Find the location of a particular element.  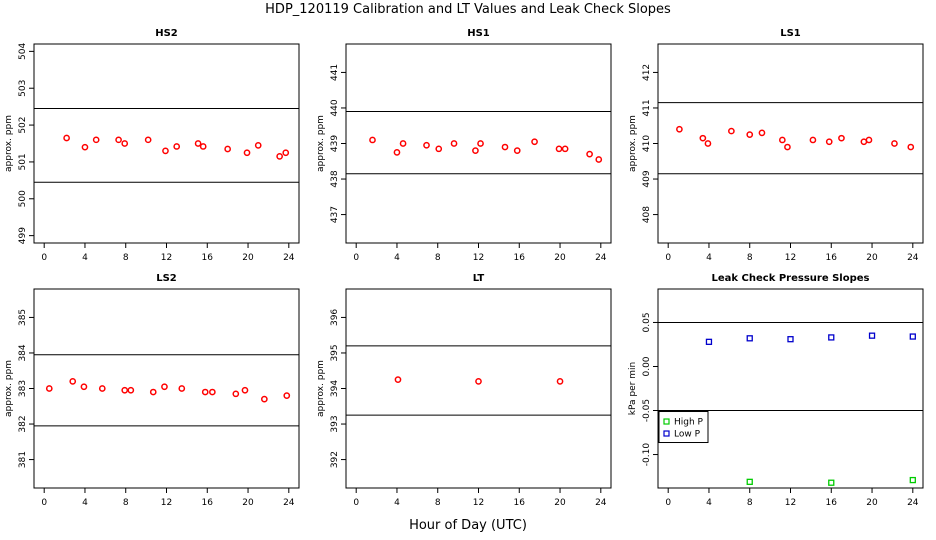

y-tick-label: 395 is located at coordinates (335, 352).